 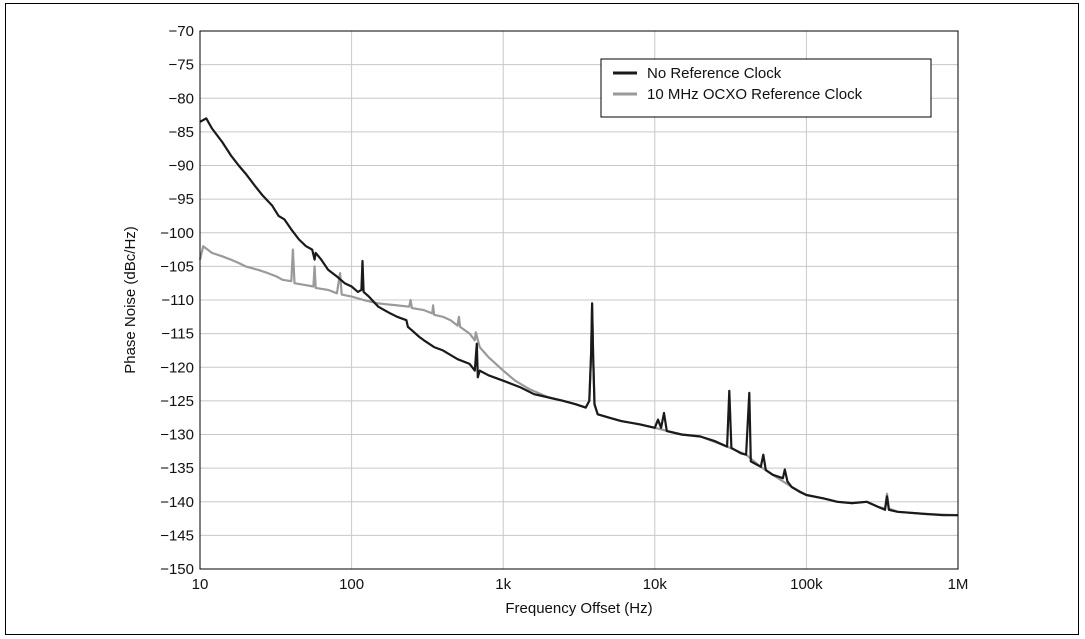 I want to click on y-tick-label: −100, so click(x=177, y=233).